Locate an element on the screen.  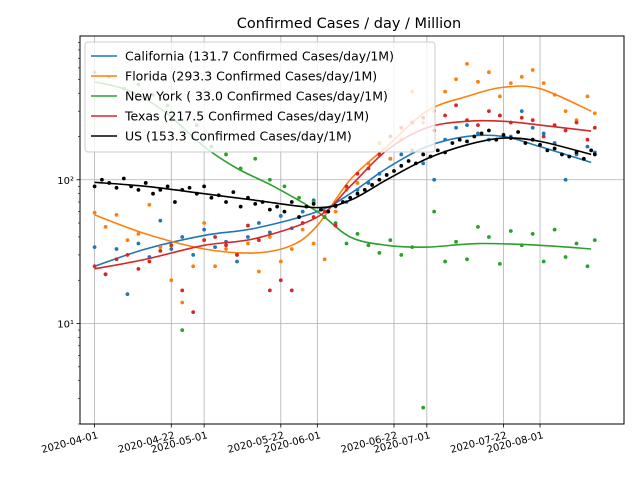
legend-box is located at coordinates (260, 97).